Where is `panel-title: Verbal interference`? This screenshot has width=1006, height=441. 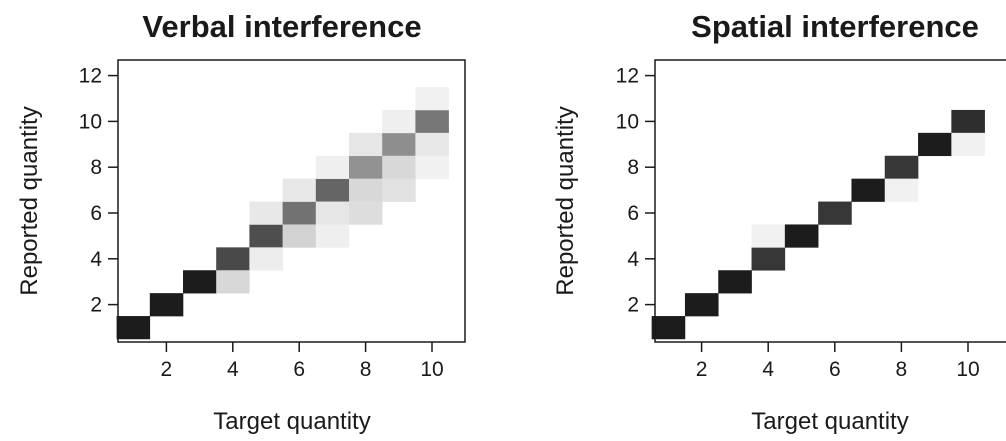 panel-title: Verbal interference is located at coordinates (281, 26).